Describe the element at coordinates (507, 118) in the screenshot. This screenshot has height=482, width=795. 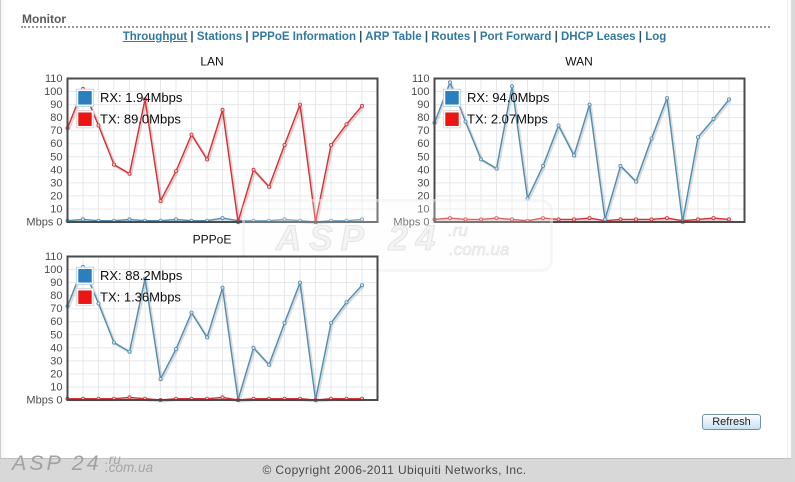
I see `svg-text: TX: 2.07Mbps` at that location.